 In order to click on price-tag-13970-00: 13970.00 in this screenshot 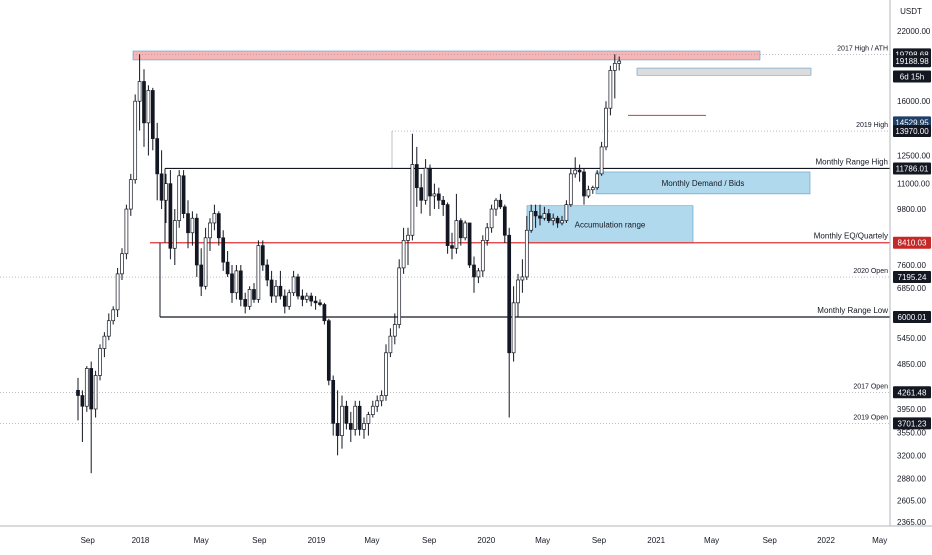, I will do `click(912, 131)`.